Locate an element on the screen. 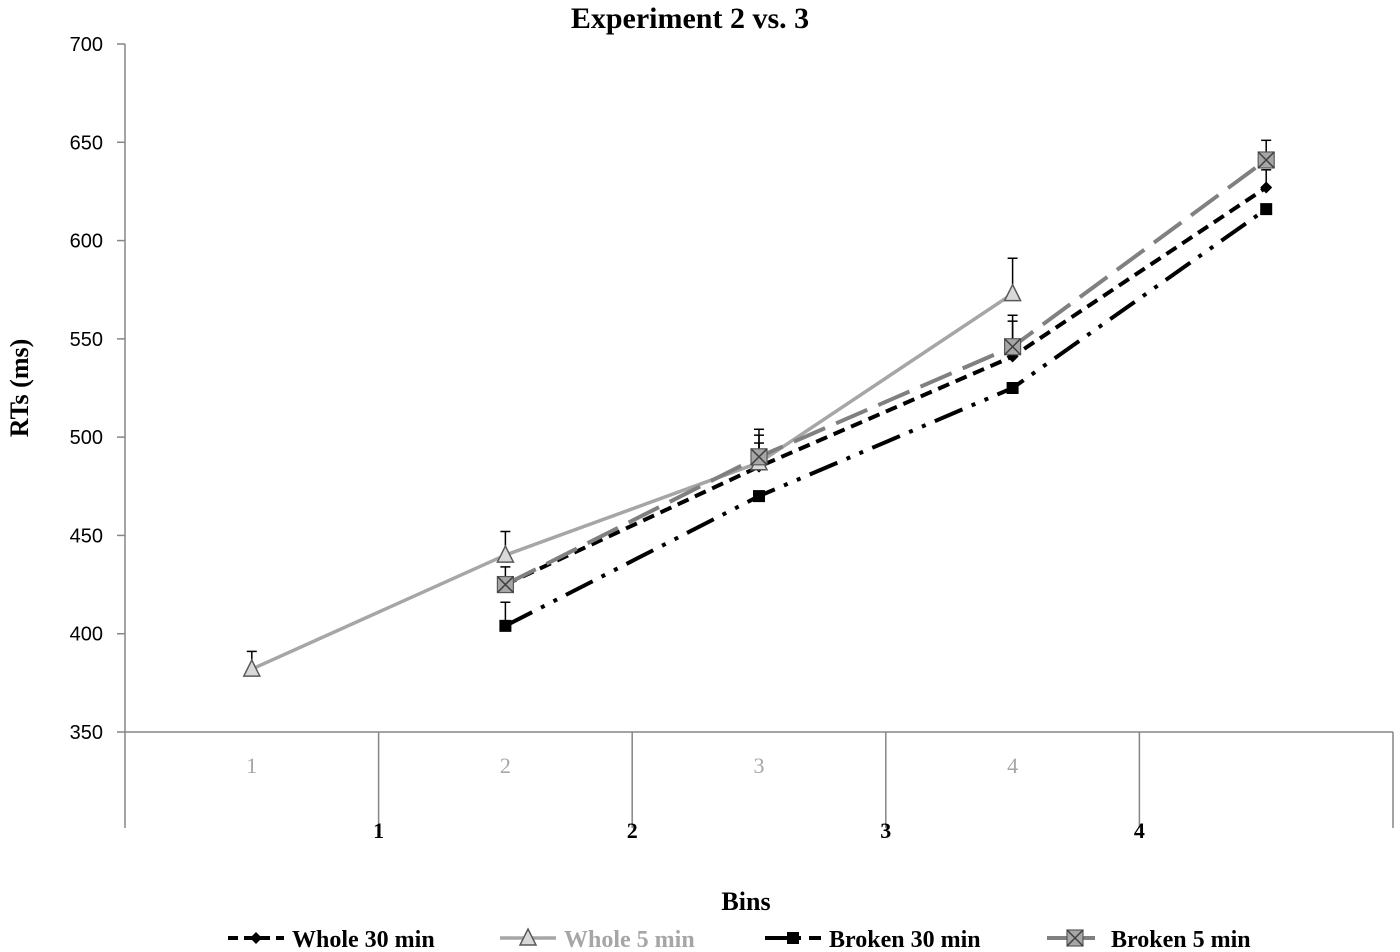 The image size is (1400, 952). legend-item: Whole 5 min is located at coordinates (597, 939).